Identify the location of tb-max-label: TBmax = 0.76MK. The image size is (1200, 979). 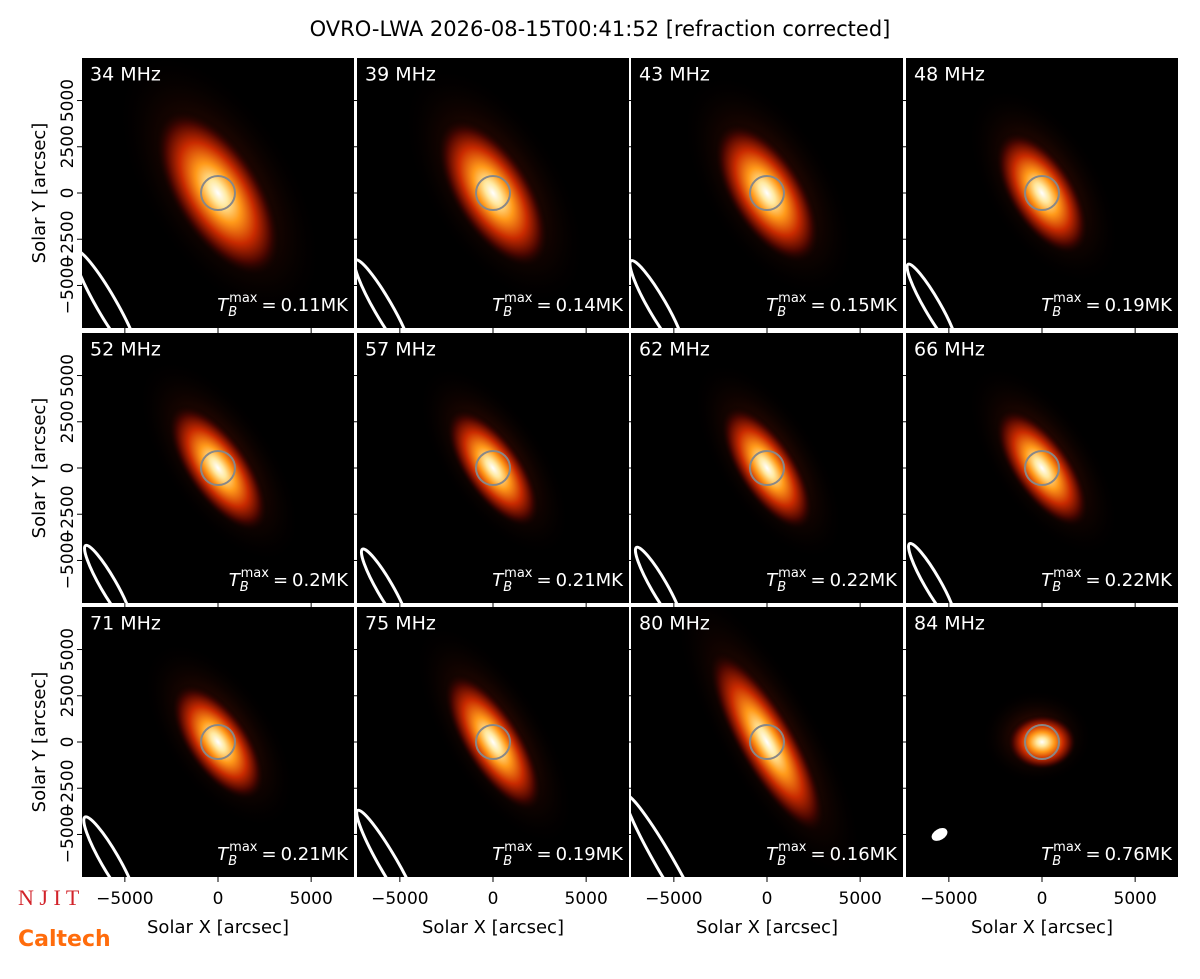
(1107, 854).